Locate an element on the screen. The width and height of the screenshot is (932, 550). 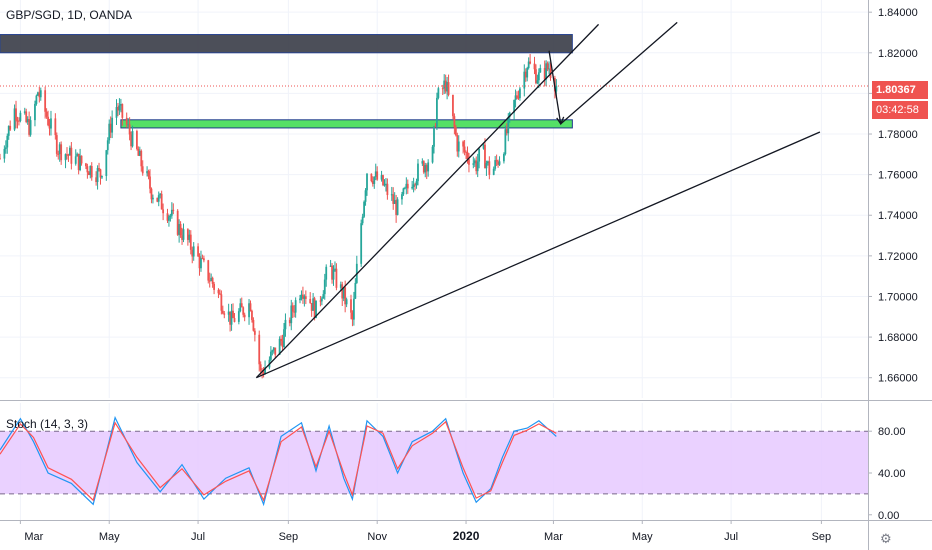
time-tick-label: Mar is located at coordinates (33, 537).